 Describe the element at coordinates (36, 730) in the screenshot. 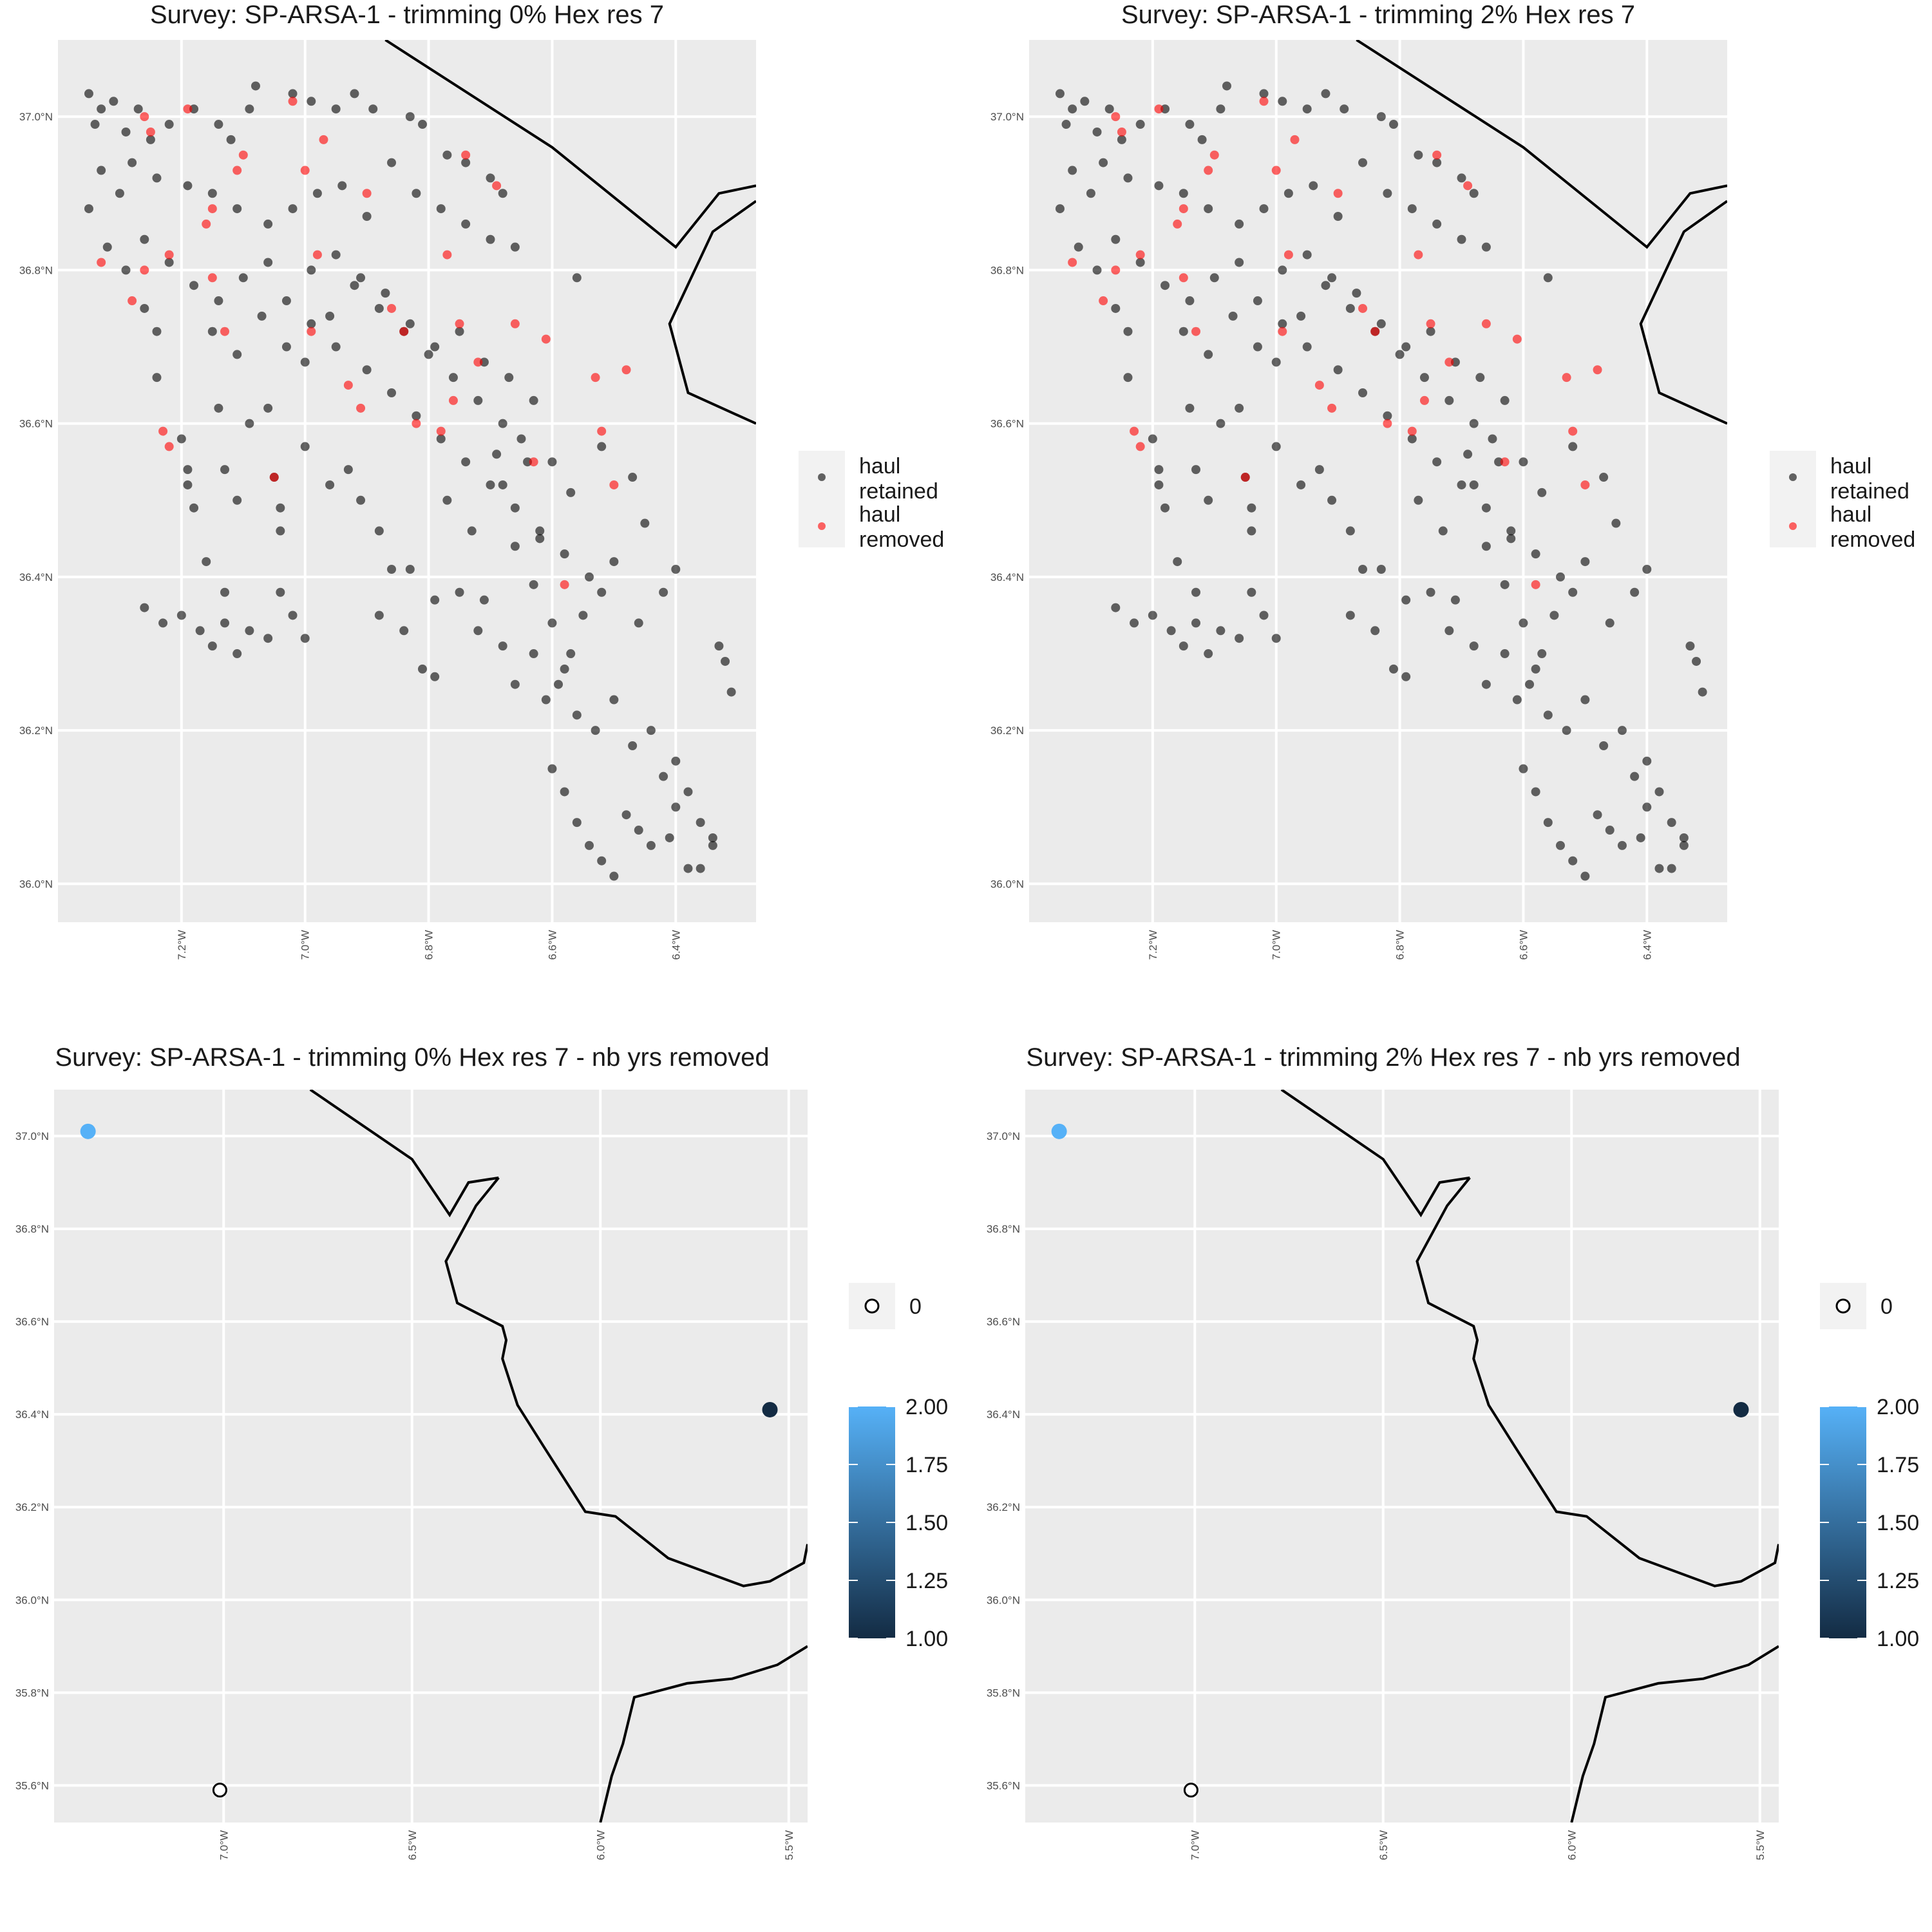

I see `y-tick-label: 36.2°N` at that location.